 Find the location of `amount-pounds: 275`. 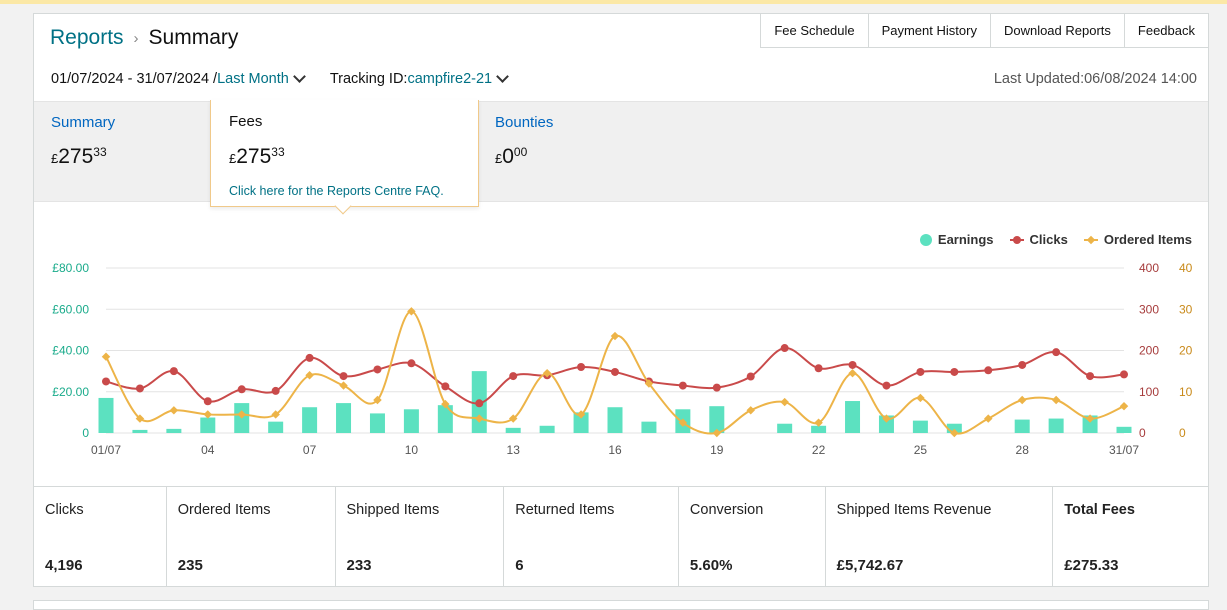

amount-pounds: 275 is located at coordinates (254, 156).